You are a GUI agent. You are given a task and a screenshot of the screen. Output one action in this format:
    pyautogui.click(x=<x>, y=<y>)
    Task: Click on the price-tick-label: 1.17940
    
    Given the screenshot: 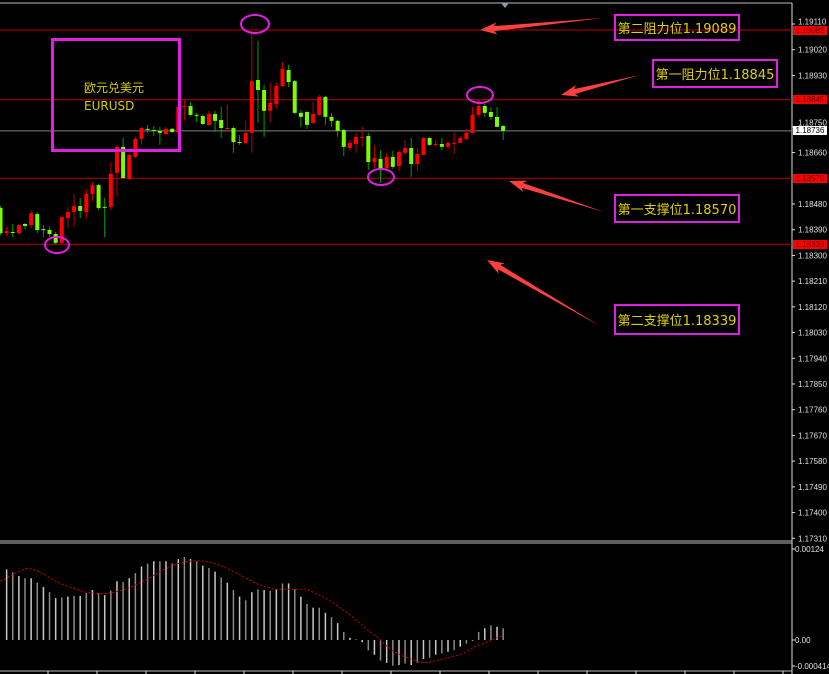 What is the action you would take?
    pyautogui.click(x=812, y=358)
    